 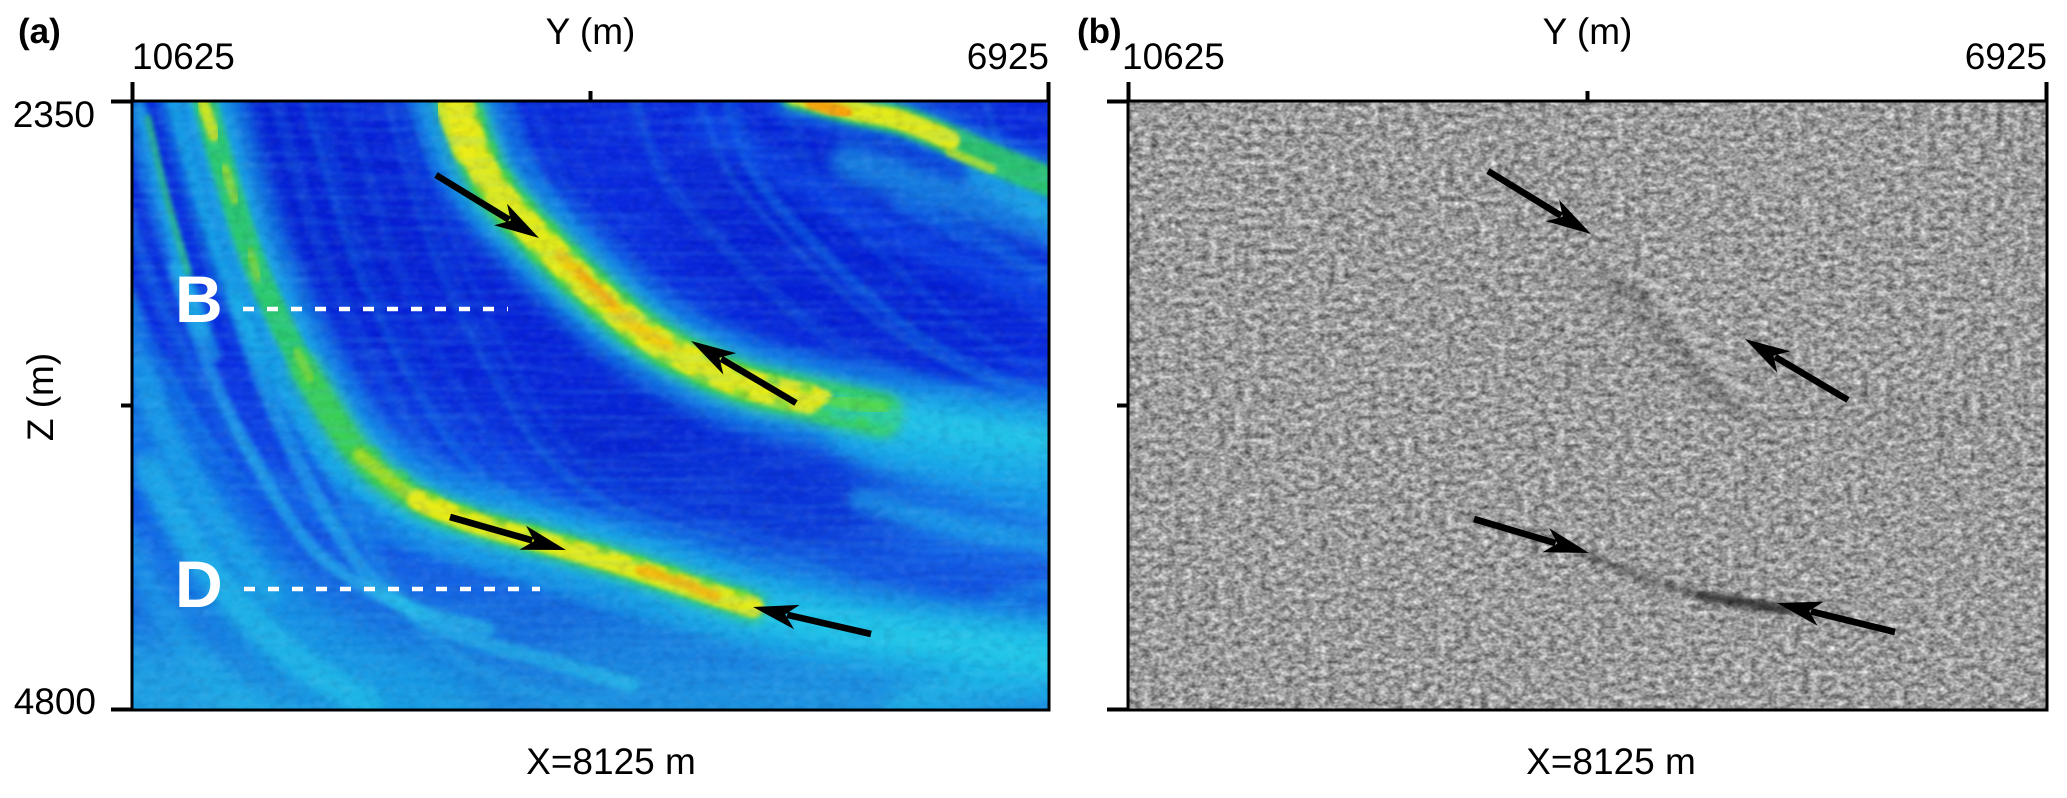 What do you see at coordinates (55, 701) in the screenshot?
I see `svg-text: 4800` at bounding box center [55, 701].